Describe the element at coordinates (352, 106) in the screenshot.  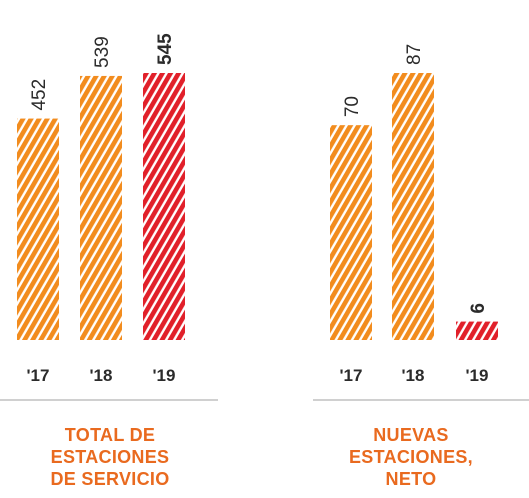
I see `data-label: 70` at that location.